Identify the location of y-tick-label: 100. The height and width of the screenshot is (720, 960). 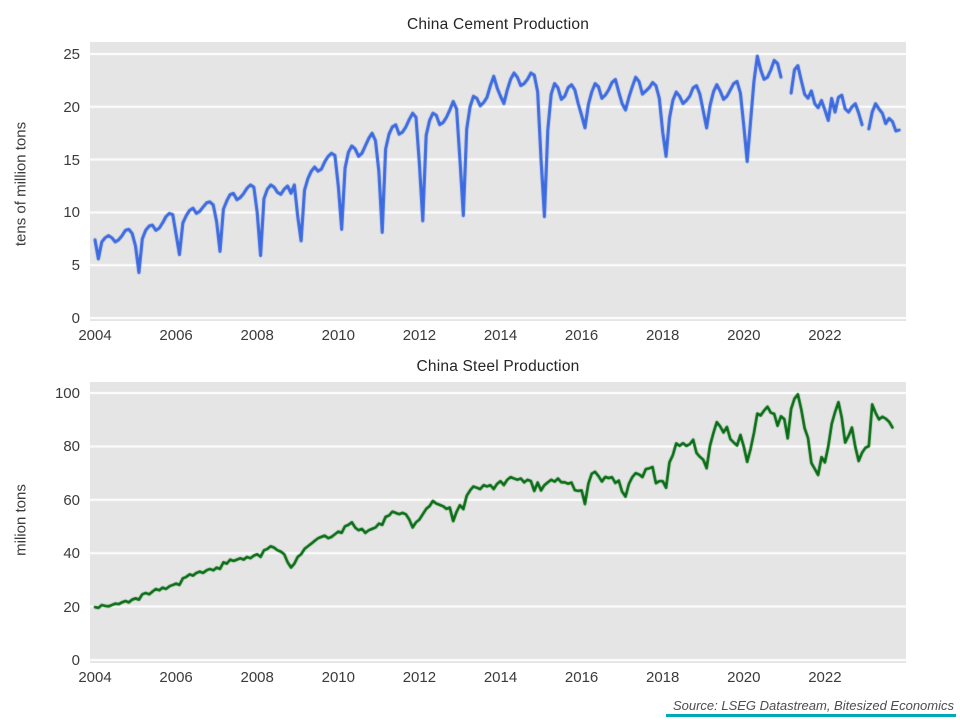
(67, 393).